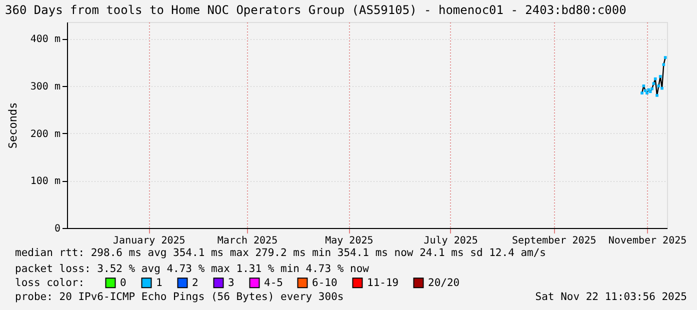 Image resolution: width=697 pixels, height=310 pixels. Describe the element at coordinates (45, 182) in the screenshot. I see `y-tick-label: 100 m` at that location.